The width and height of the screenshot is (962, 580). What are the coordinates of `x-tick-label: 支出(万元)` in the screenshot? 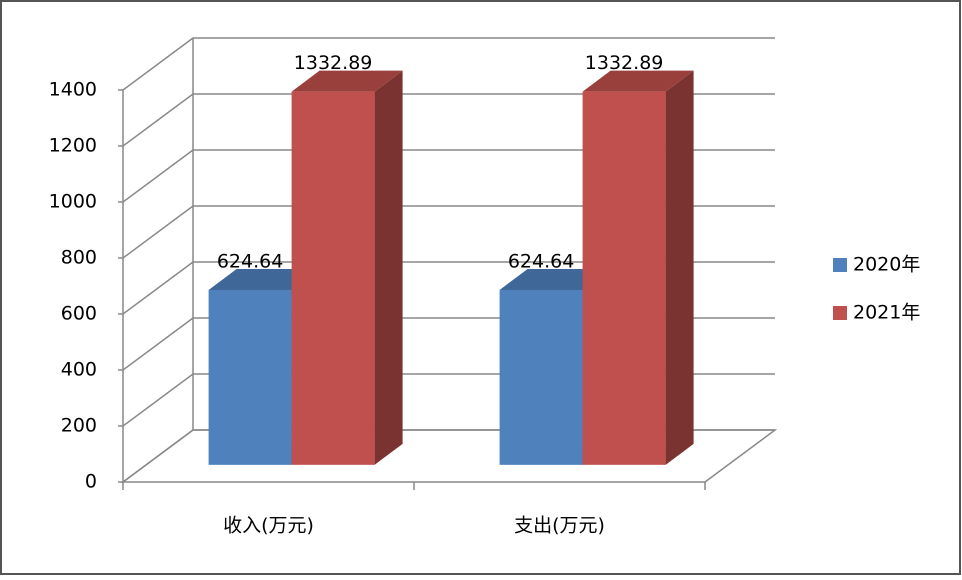 It's located at (559, 526).